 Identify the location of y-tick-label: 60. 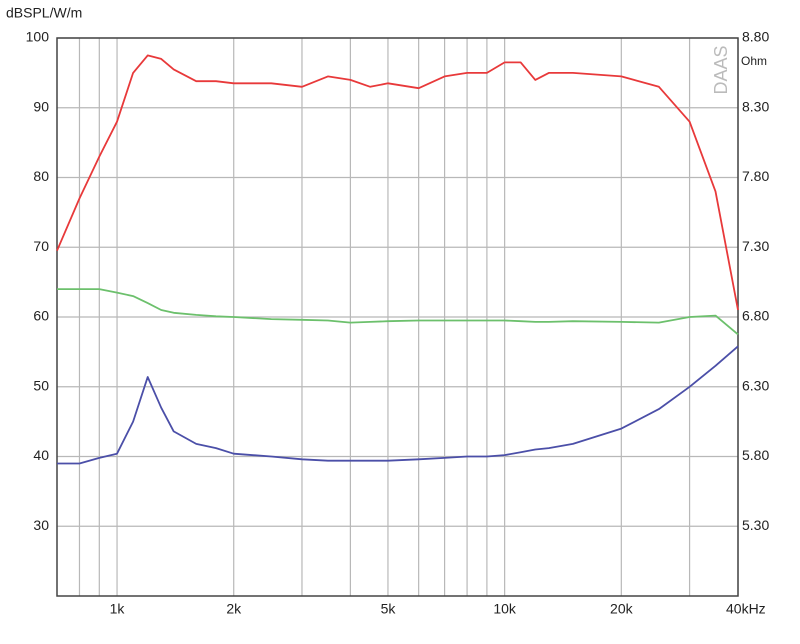
(41, 316).